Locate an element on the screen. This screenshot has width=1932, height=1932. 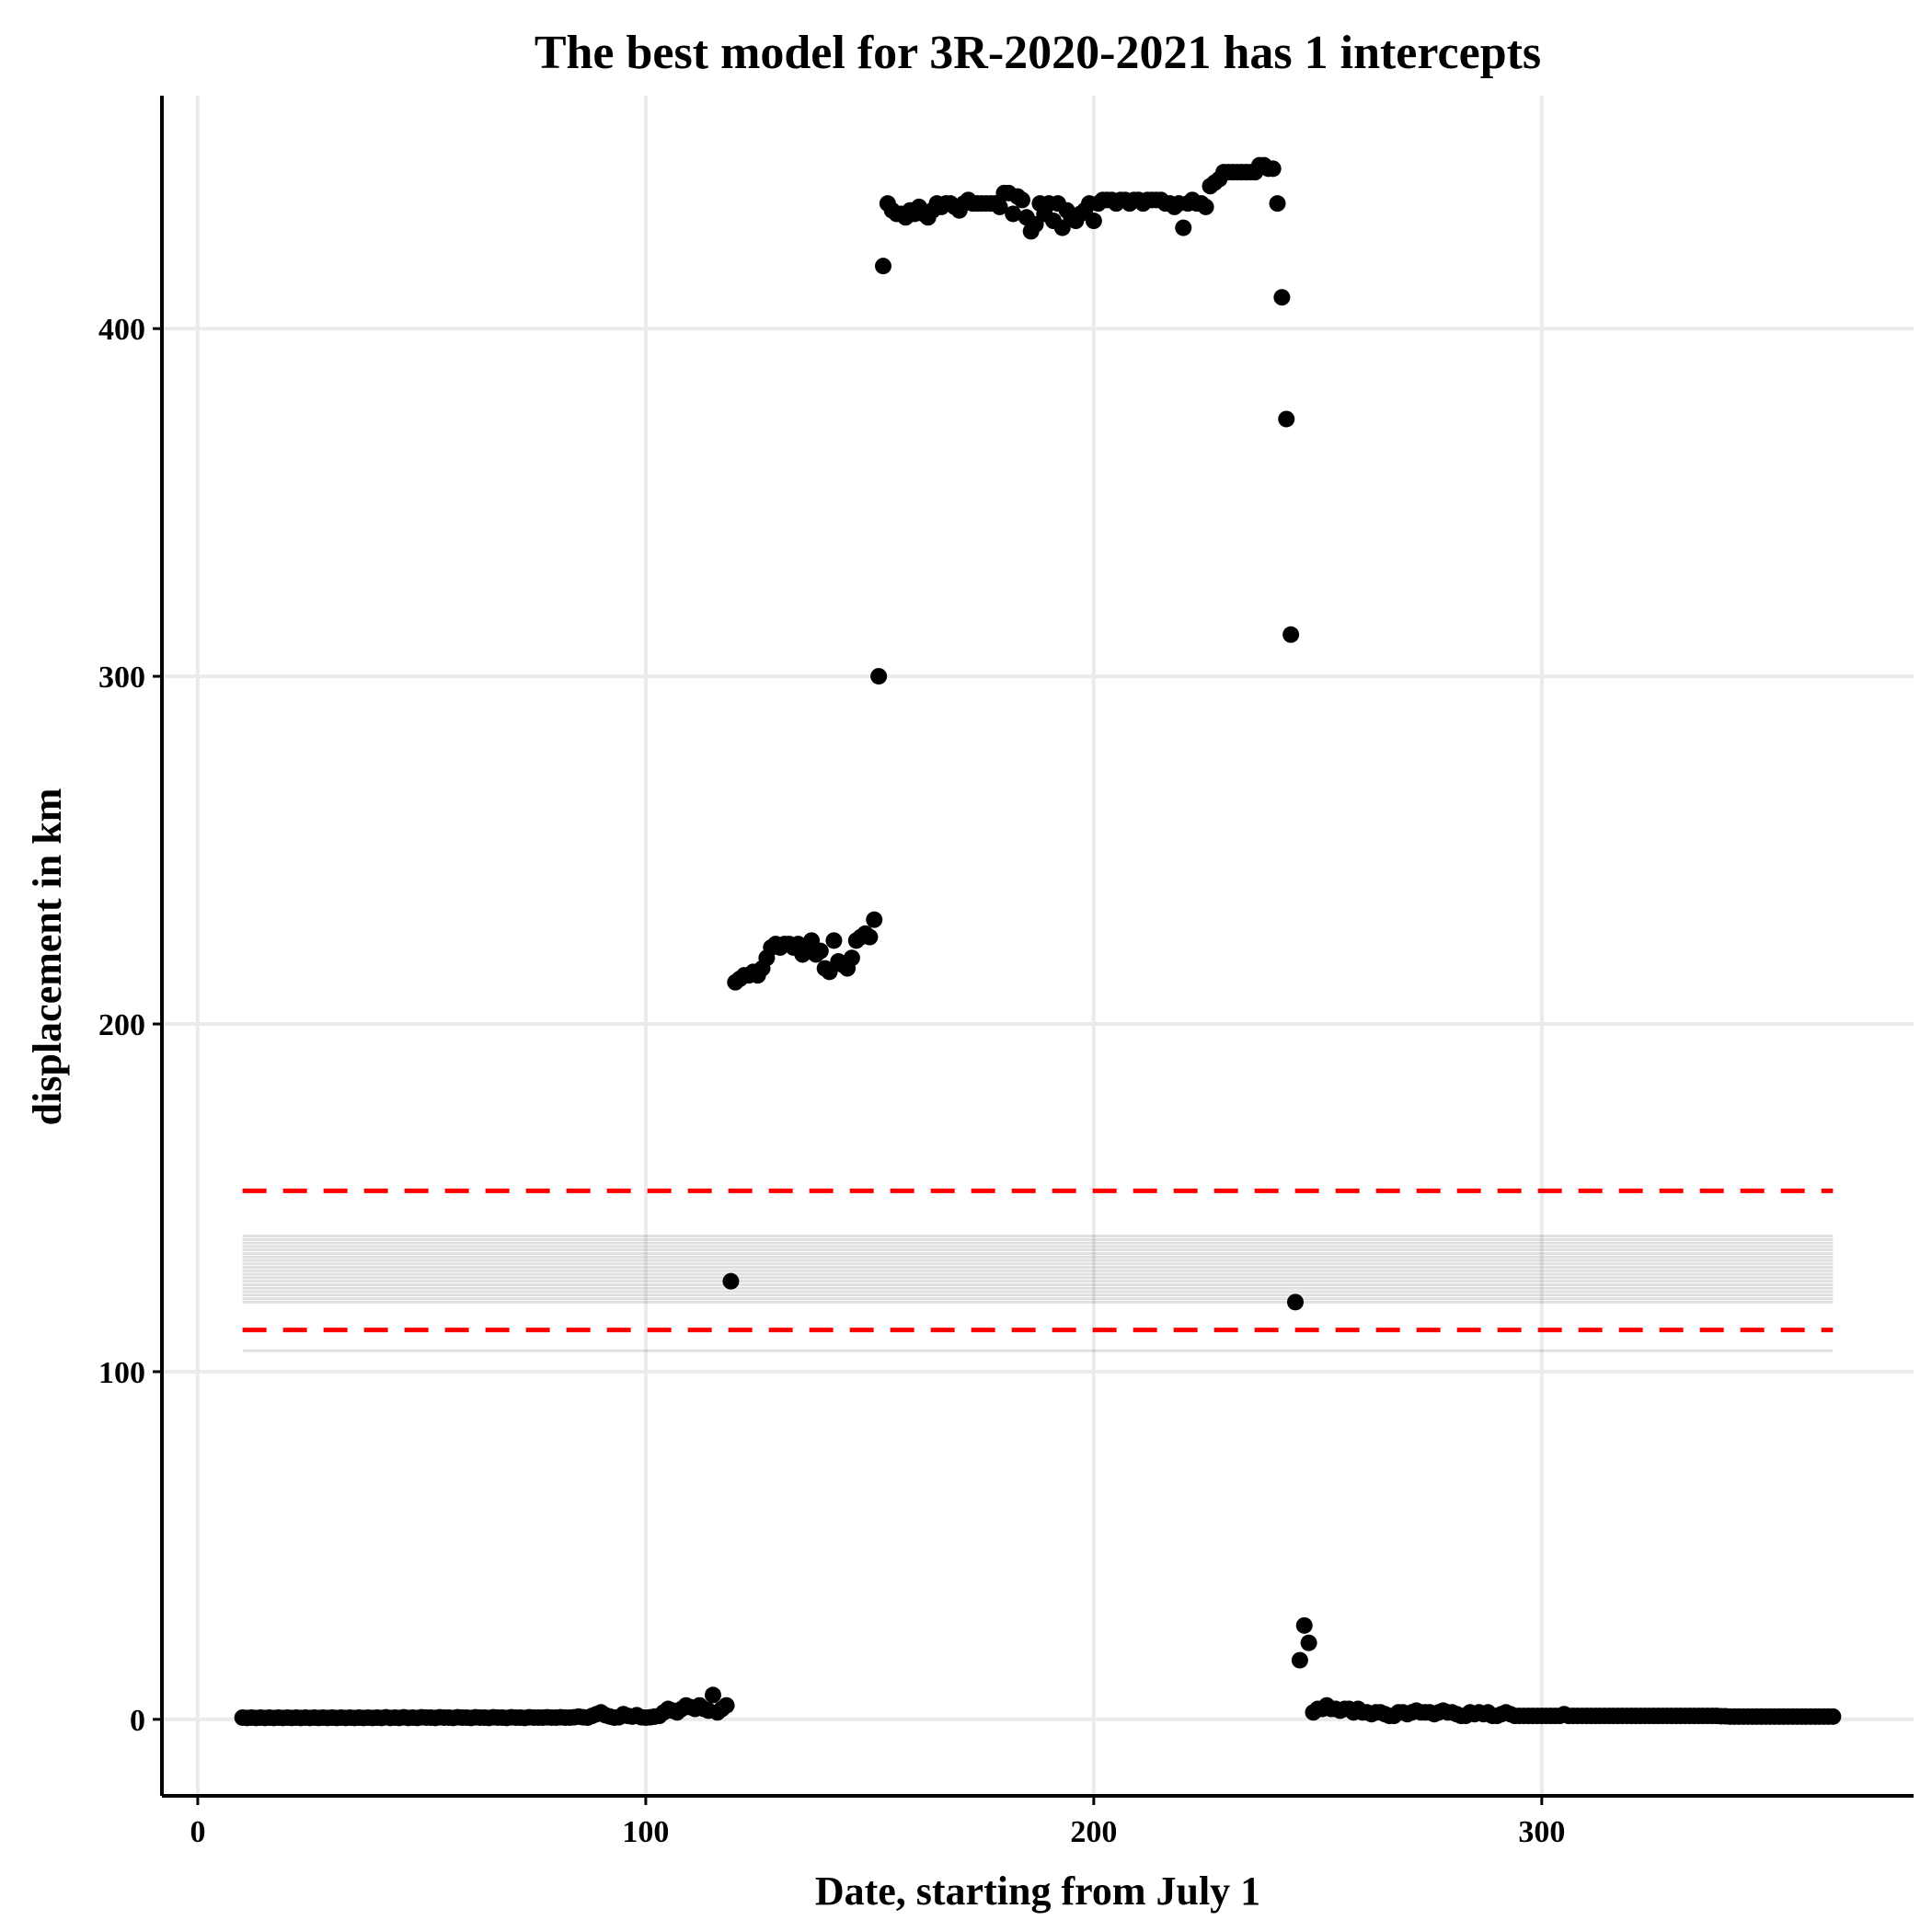
x-tick-label: 200 is located at coordinates (1093, 1832).